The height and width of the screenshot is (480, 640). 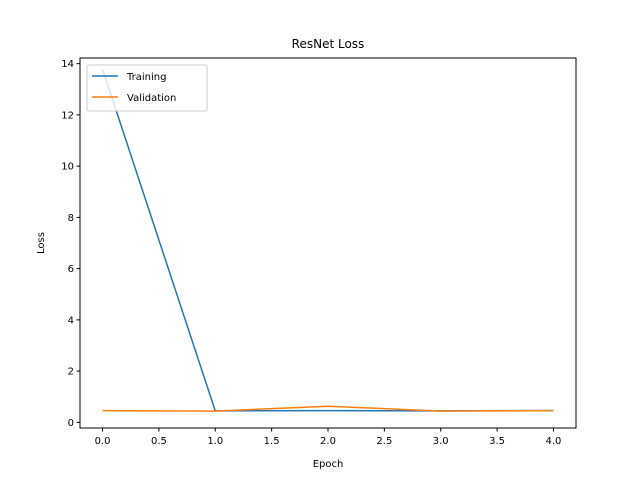 I want to click on chart-title: ResNet Loss, so click(x=328, y=44).